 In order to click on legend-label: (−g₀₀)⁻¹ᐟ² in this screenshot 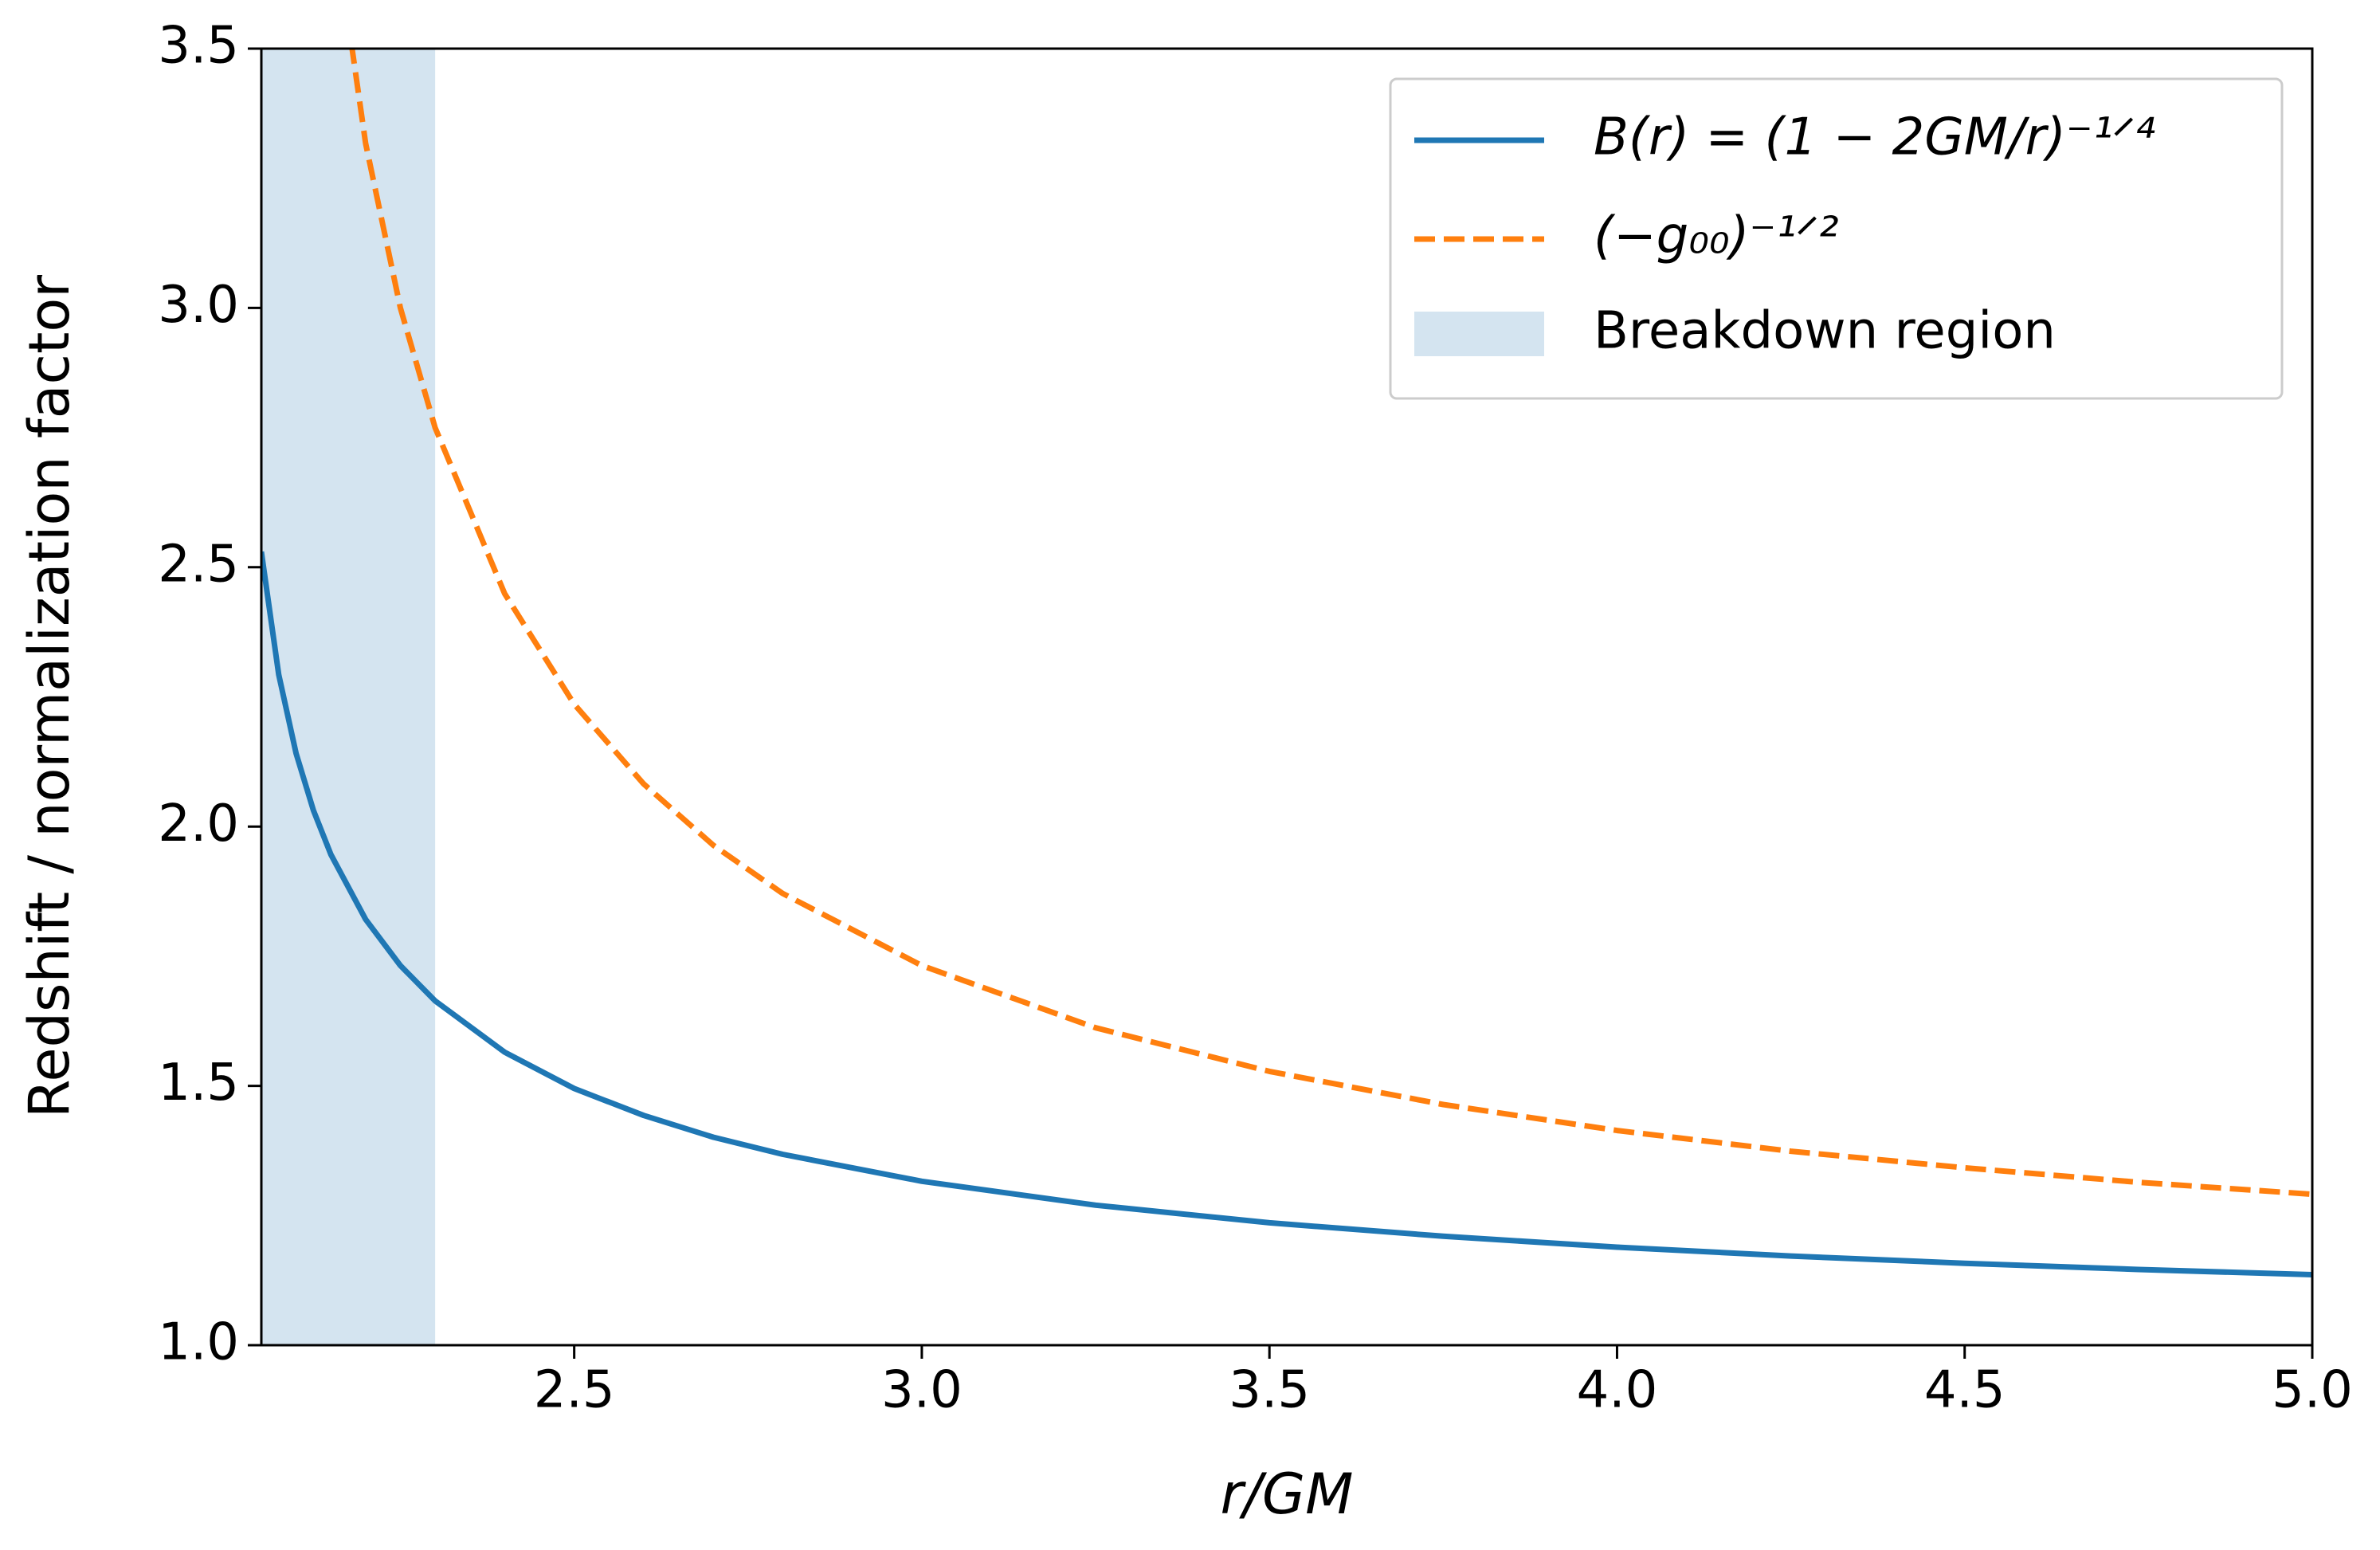, I will do `click(1717, 236)`.